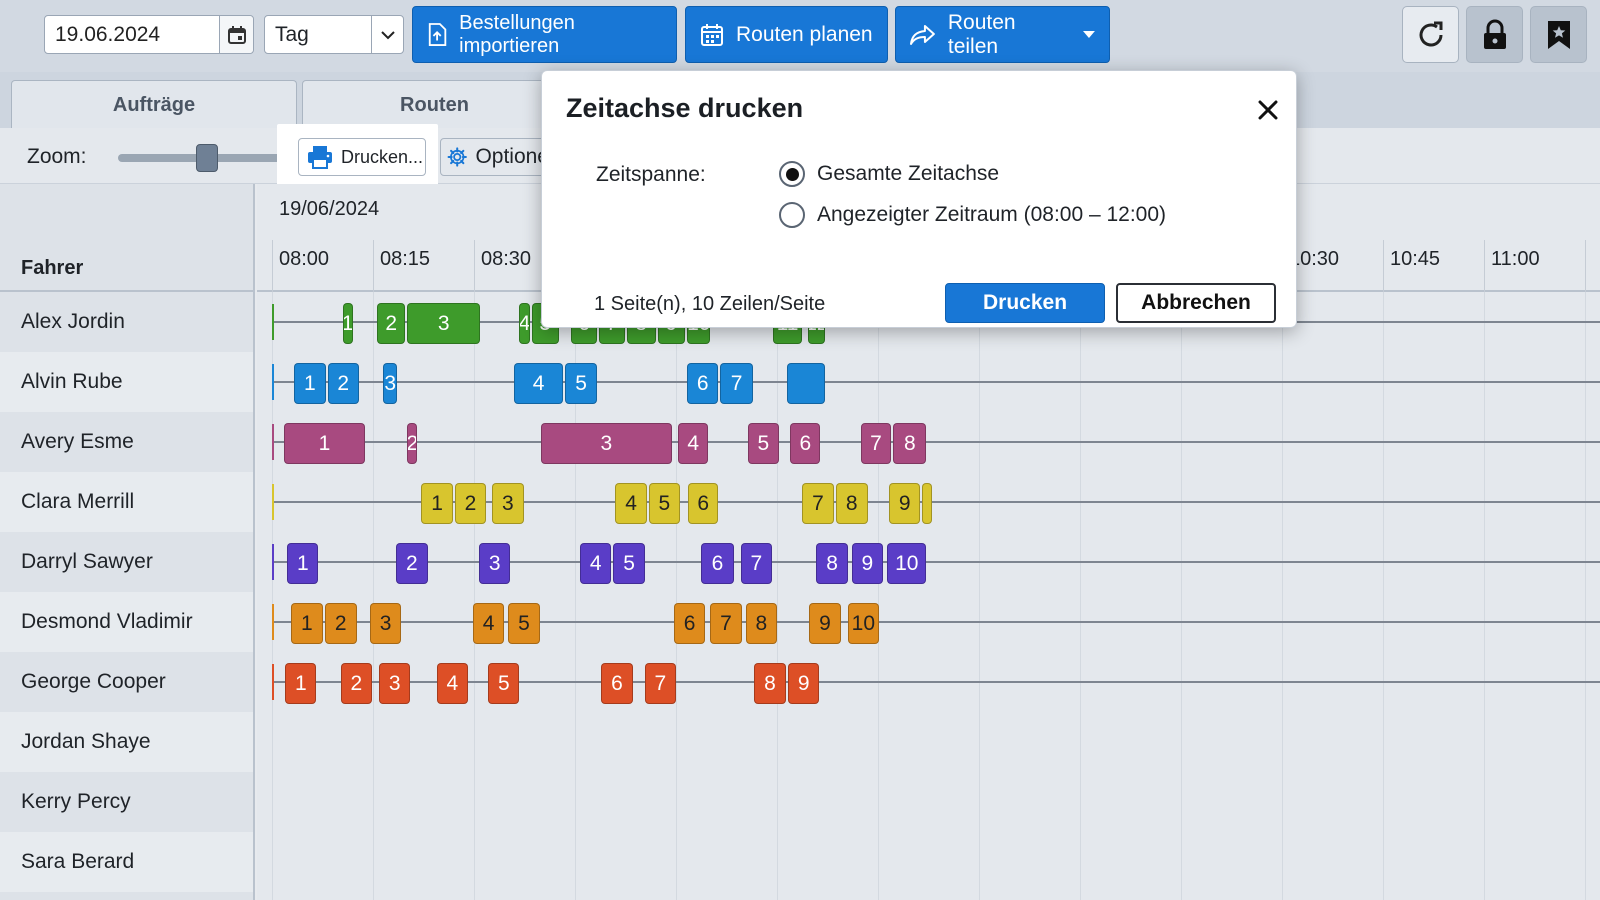 This screenshot has height=900, width=1600. I want to click on import-orders-label: Bestellungen importieren, so click(517, 34).